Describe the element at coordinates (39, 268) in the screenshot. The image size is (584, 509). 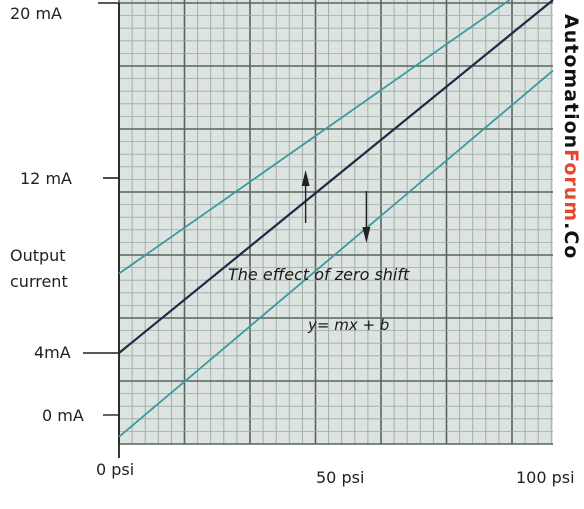
I see `y-axis-label: Output current` at that location.